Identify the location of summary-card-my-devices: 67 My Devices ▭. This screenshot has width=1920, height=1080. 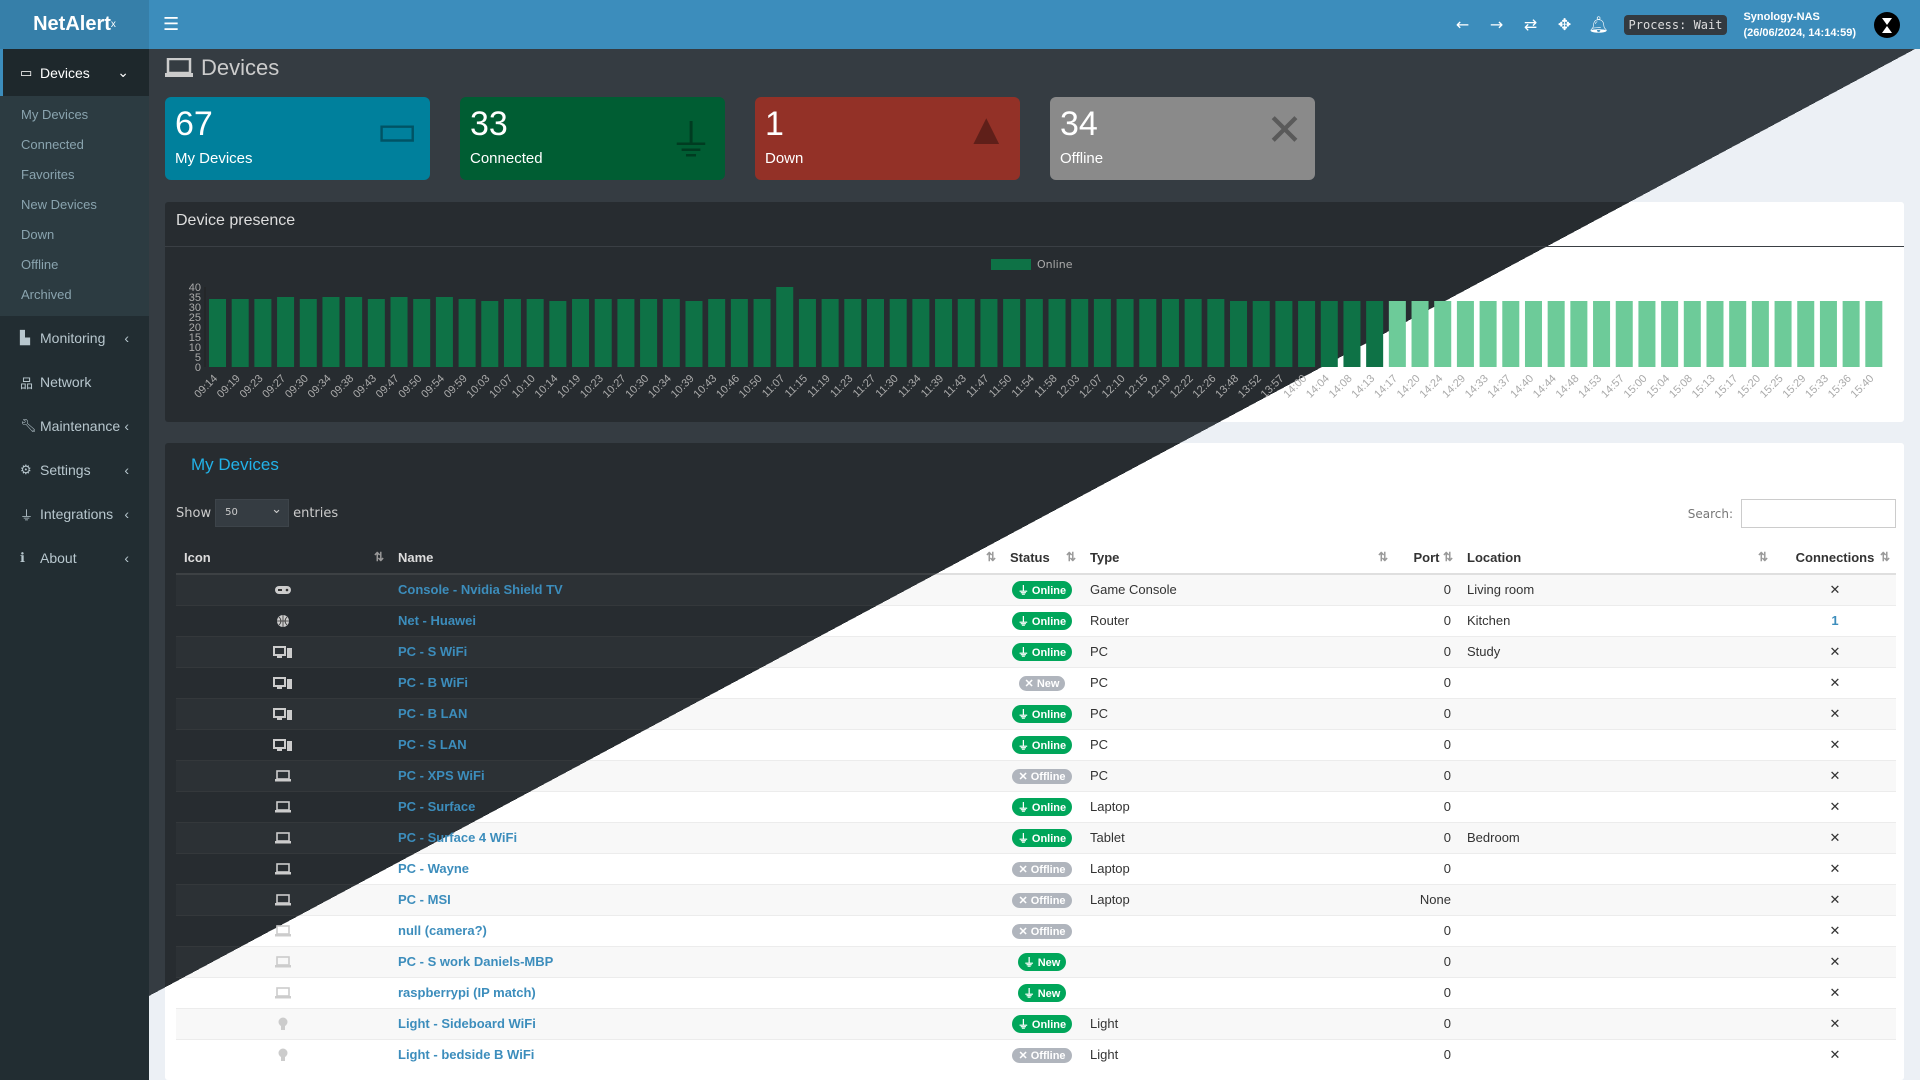
(297, 138).